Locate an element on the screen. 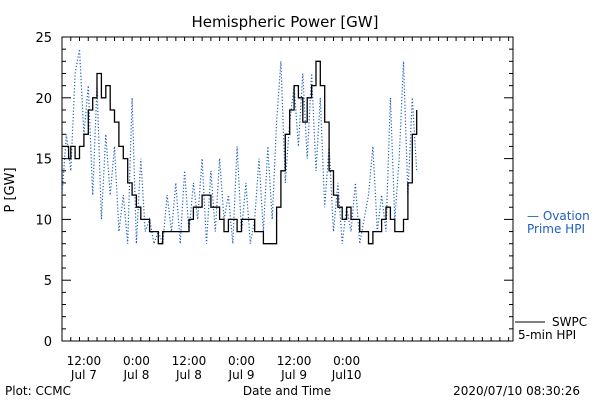  x-tick-label-date: Jul10 is located at coordinates (346, 375).